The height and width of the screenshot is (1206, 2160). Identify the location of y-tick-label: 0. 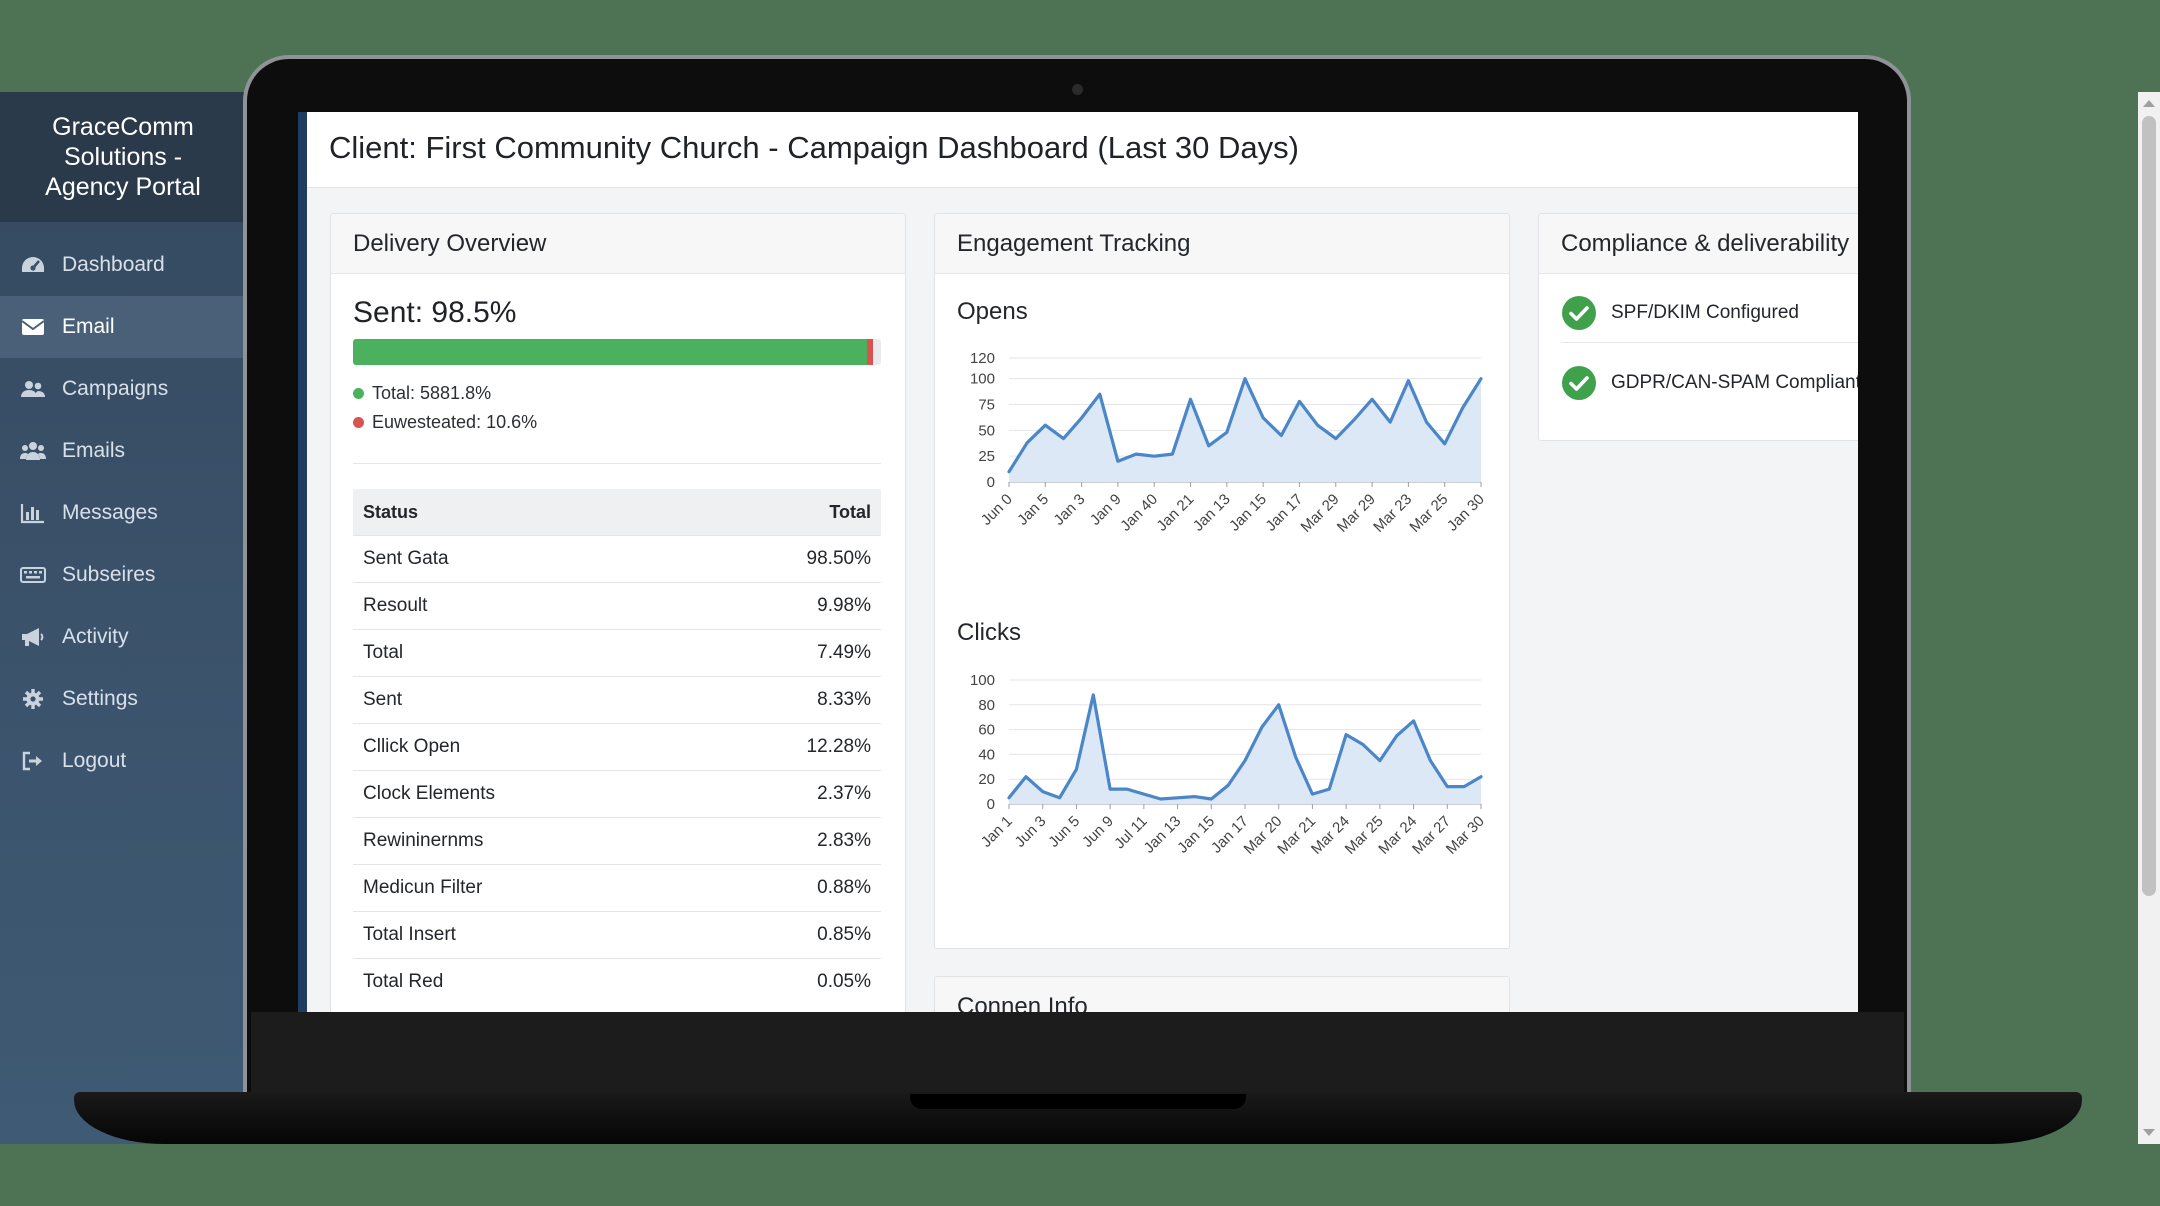
(991, 804).